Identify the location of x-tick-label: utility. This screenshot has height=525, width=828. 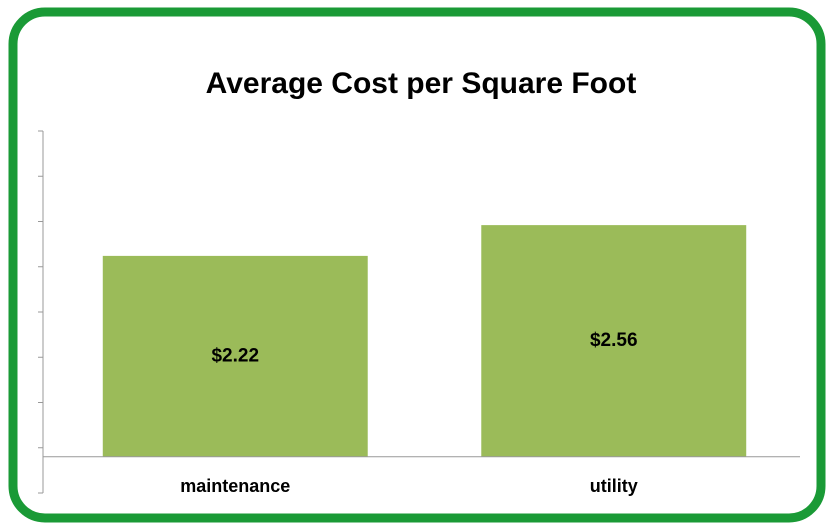
(614, 486).